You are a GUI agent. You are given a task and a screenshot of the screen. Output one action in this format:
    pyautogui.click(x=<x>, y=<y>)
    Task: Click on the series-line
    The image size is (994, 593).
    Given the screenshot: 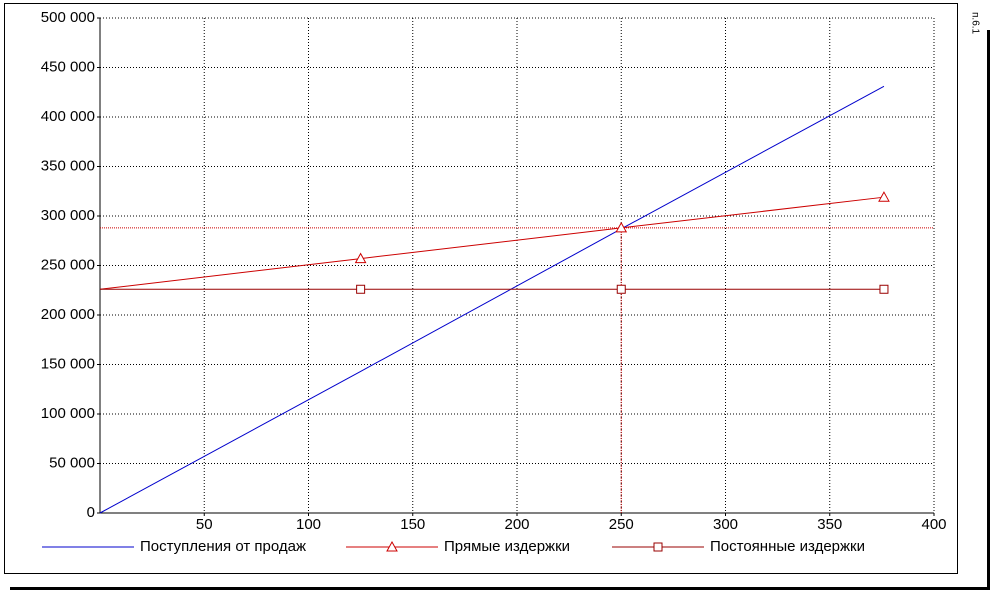 What is the action you would take?
    pyautogui.click(x=492, y=243)
    